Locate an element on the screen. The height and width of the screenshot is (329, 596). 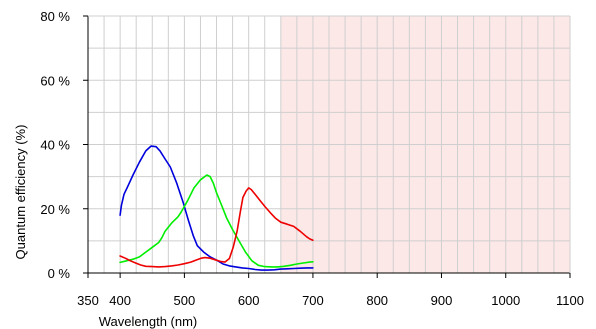
y-tick-label: 40 % is located at coordinates (55, 145).